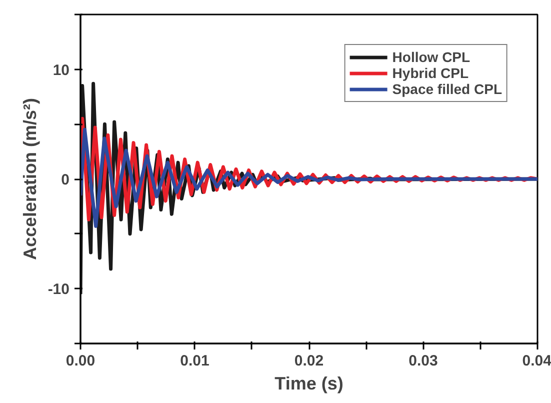 The height and width of the screenshot is (403, 551). What do you see at coordinates (61, 70) in the screenshot?
I see `y-tick-label: 10` at bounding box center [61, 70].